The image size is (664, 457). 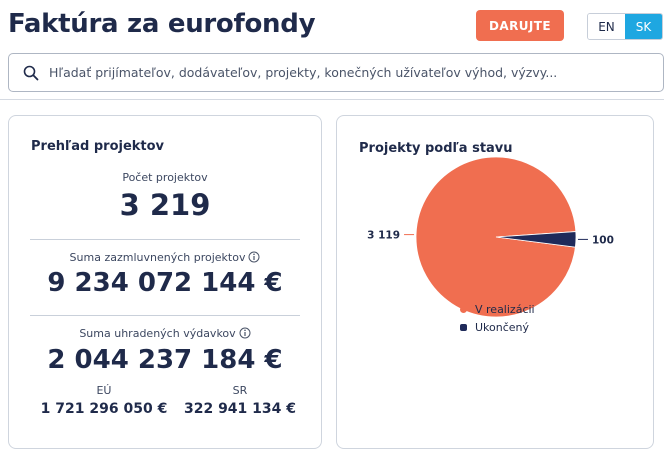 What do you see at coordinates (104, 390) in the screenshot?
I see `eu-label: EÚ` at bounding box center [104, 390].